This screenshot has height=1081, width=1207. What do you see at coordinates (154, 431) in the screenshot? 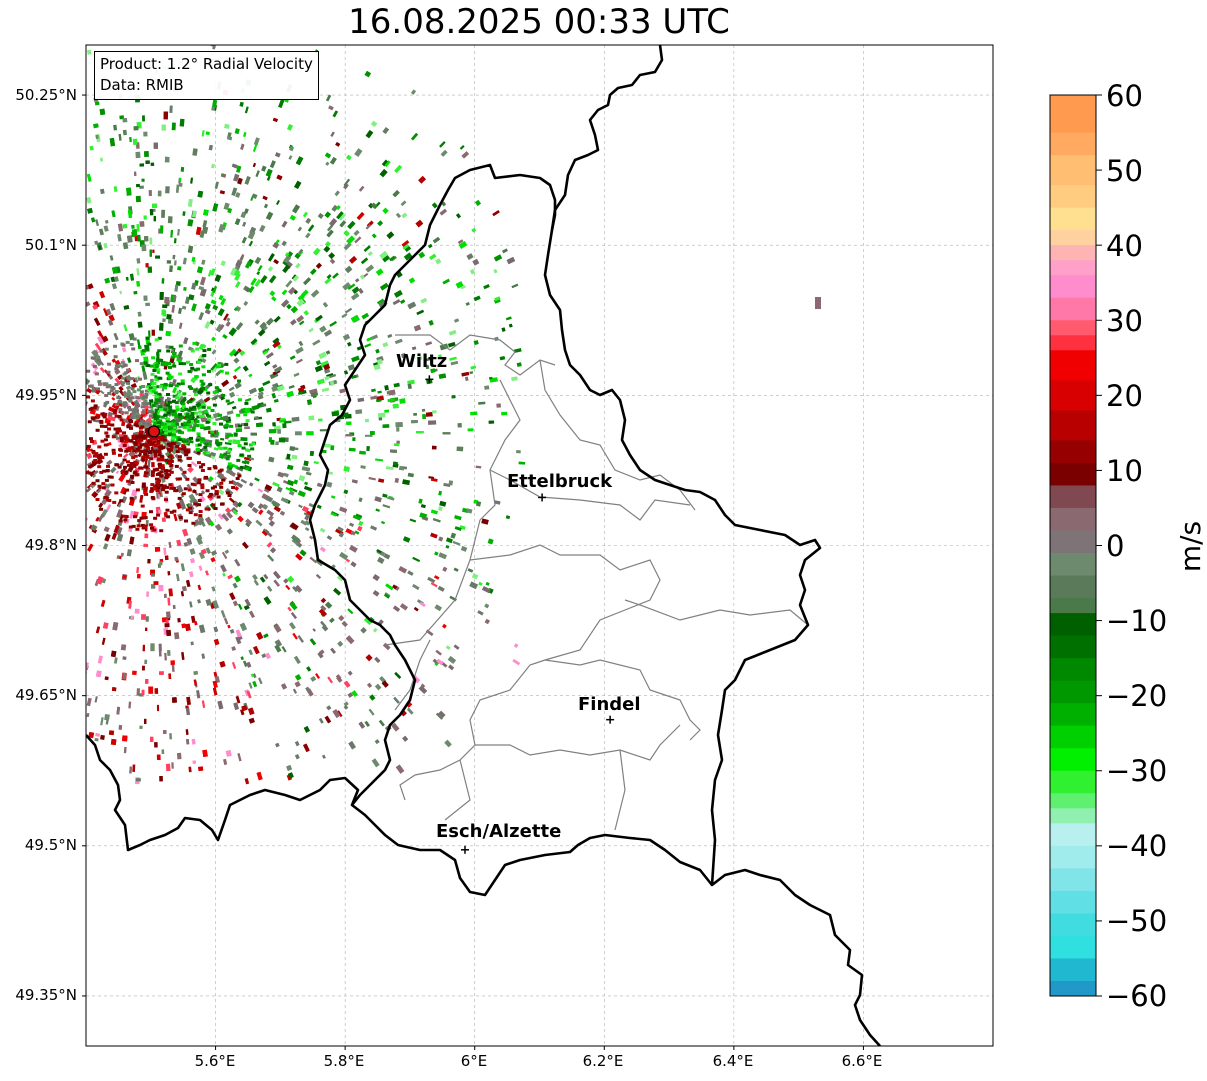
I see `radar-site-marker` at bounding box center [154, 431].